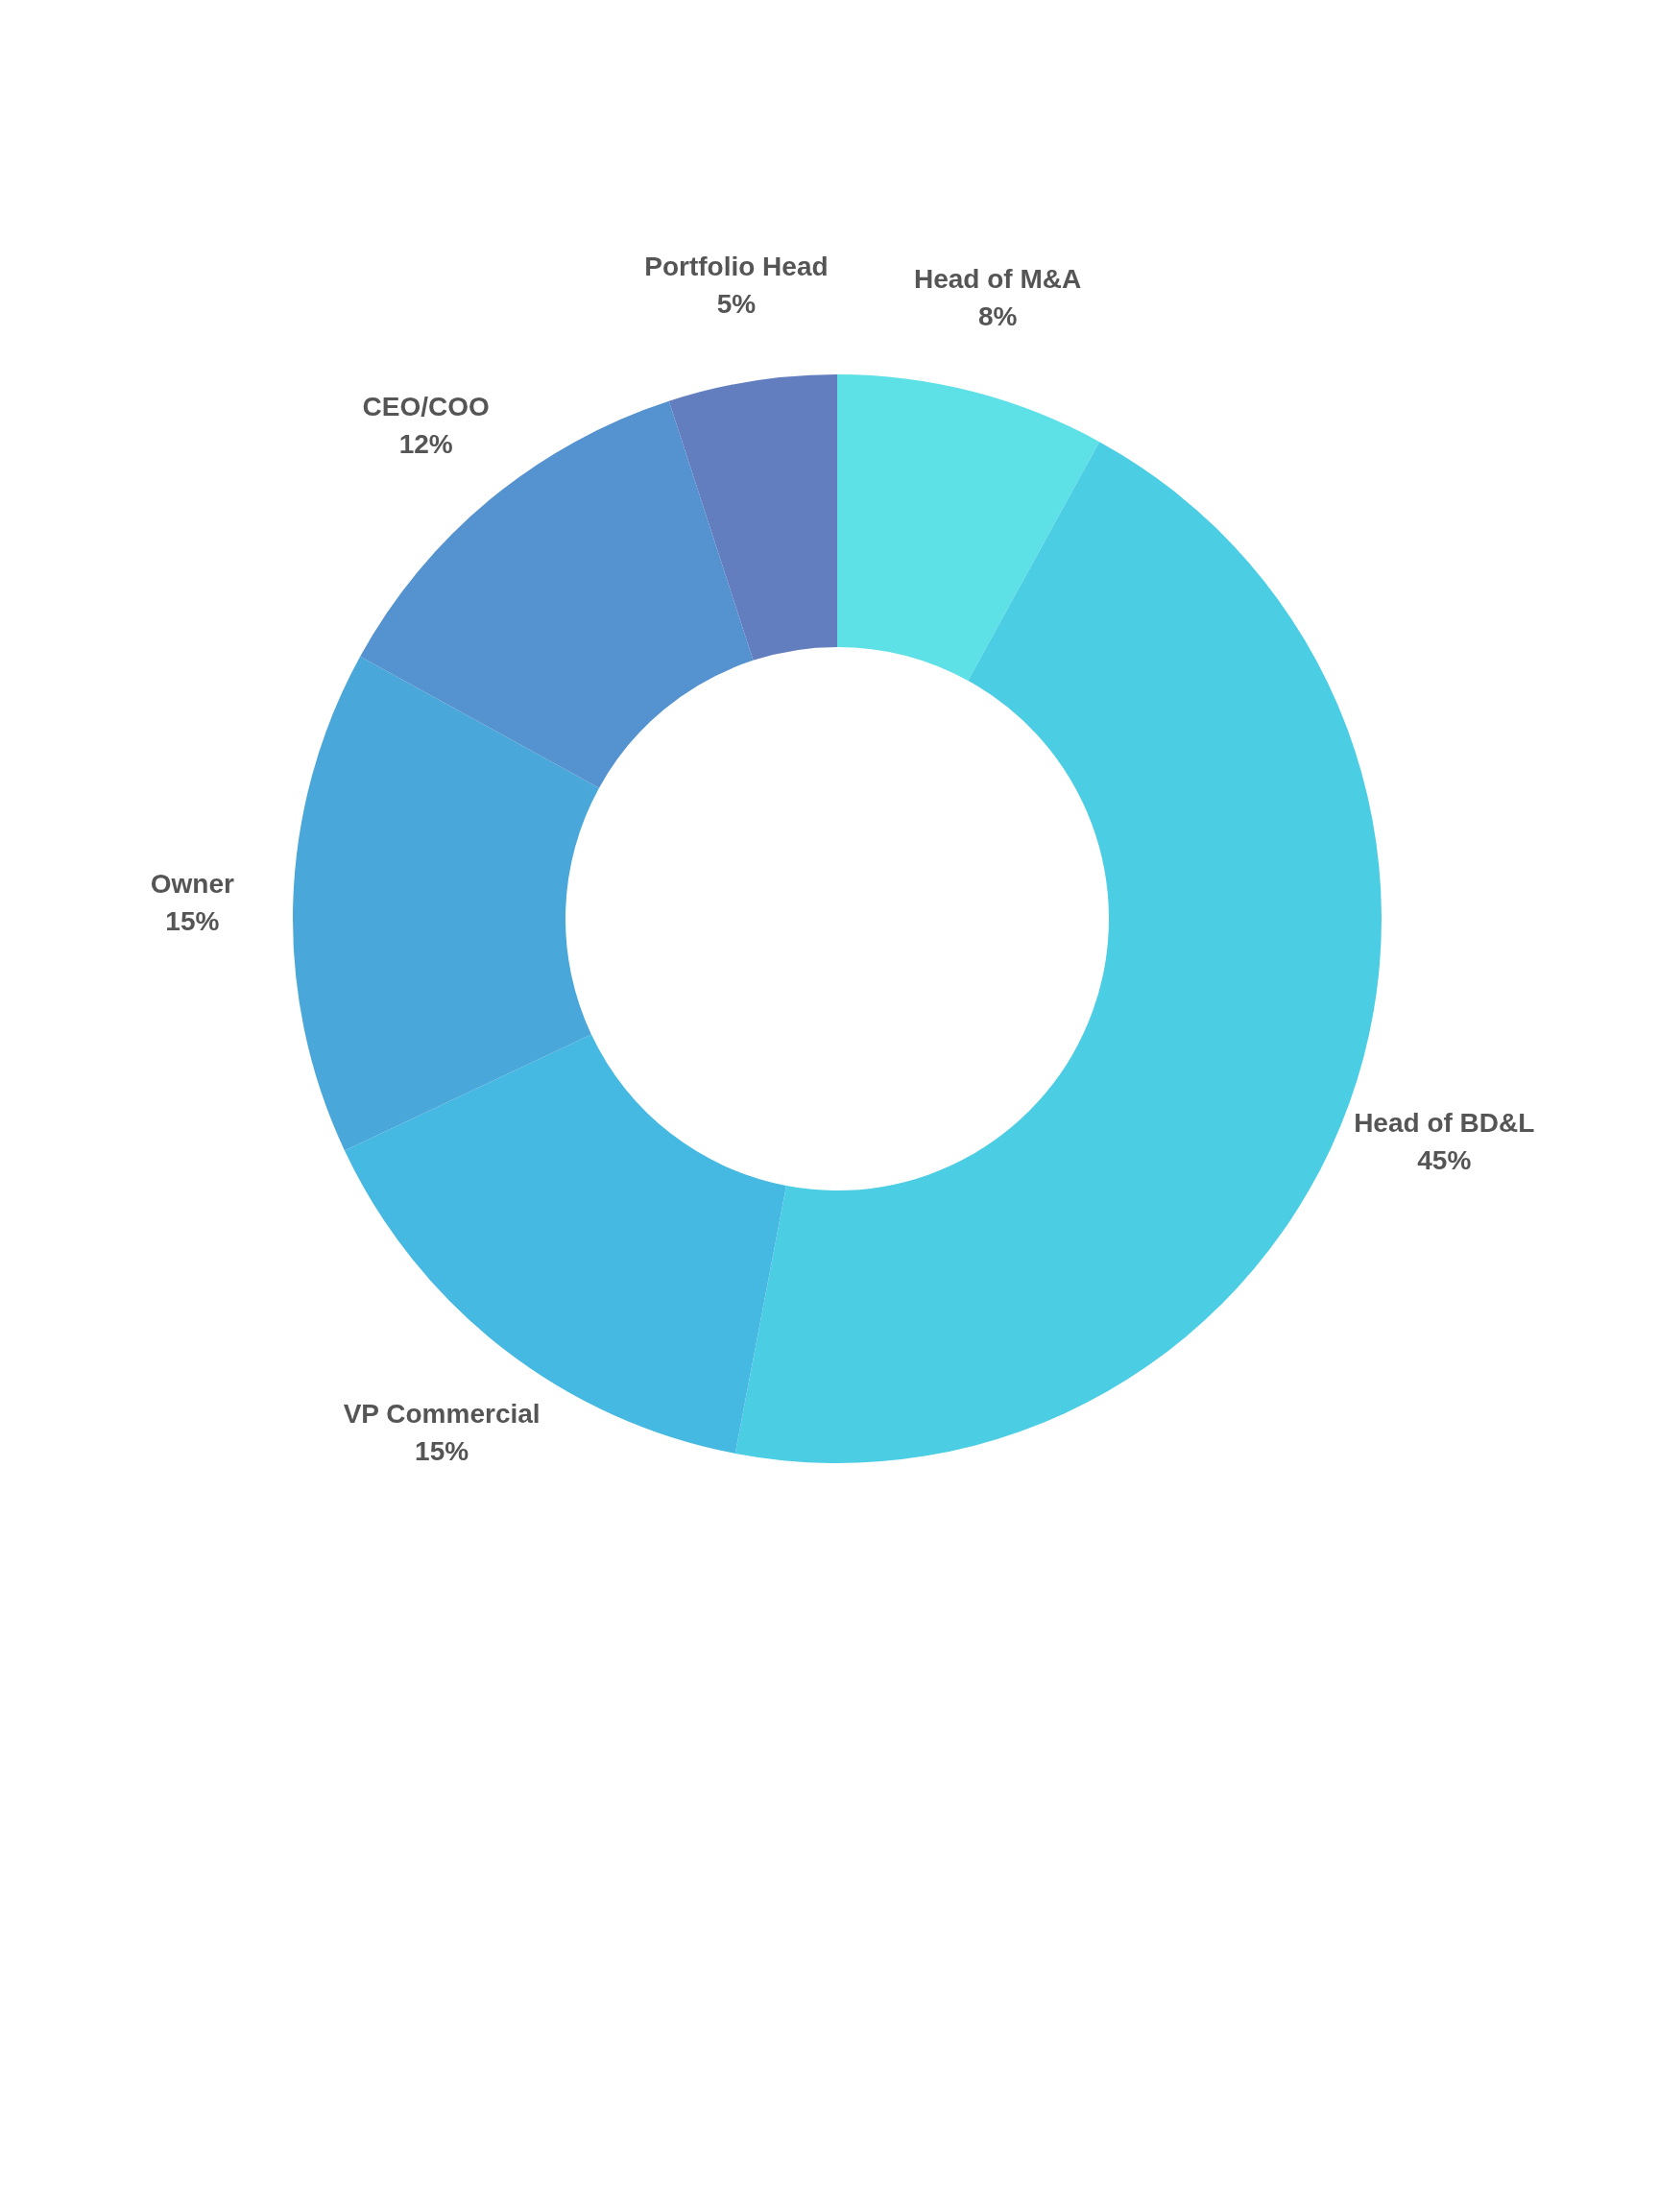 The height and width of the screenshot is (2212, 1659). I want to click on data-label: 5%, so click(737, 305).